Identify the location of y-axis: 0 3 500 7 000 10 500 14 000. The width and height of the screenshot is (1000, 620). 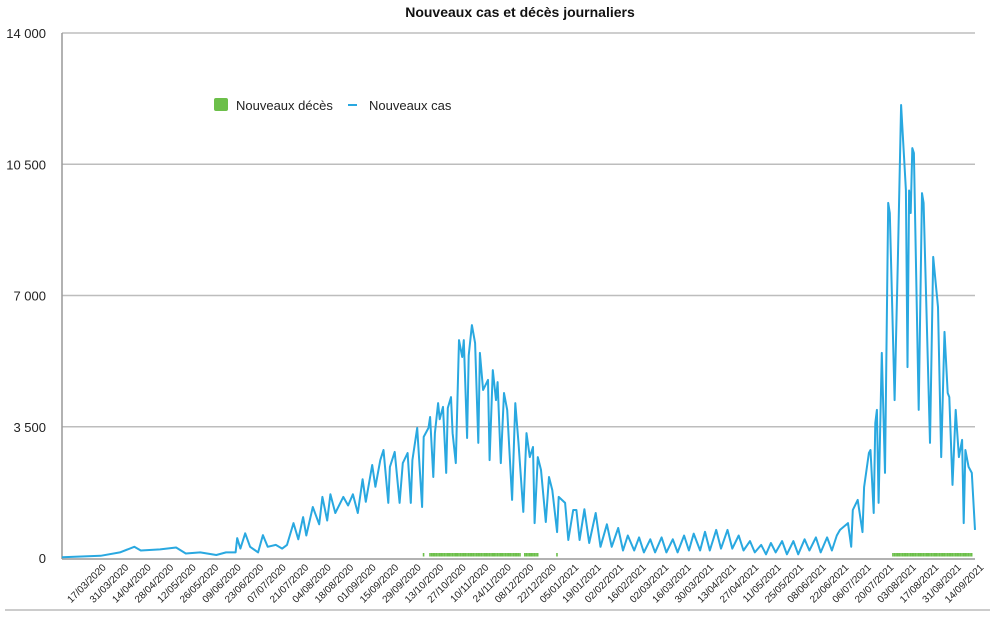
(26, 296).